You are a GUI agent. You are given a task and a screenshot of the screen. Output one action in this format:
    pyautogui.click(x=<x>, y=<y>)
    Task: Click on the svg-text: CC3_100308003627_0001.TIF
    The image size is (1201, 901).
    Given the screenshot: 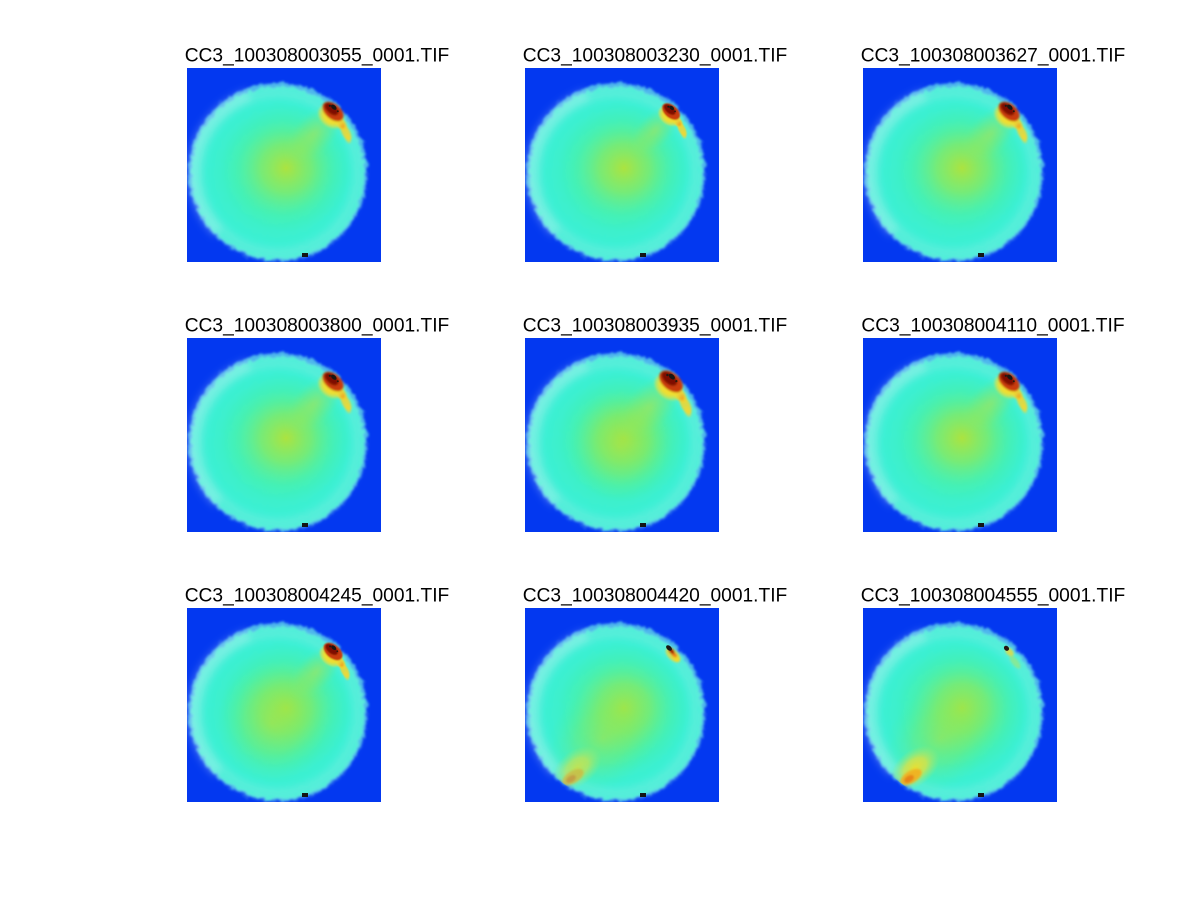 What is the action you would take?
    pyautogui.click(x=993, y=56)
    